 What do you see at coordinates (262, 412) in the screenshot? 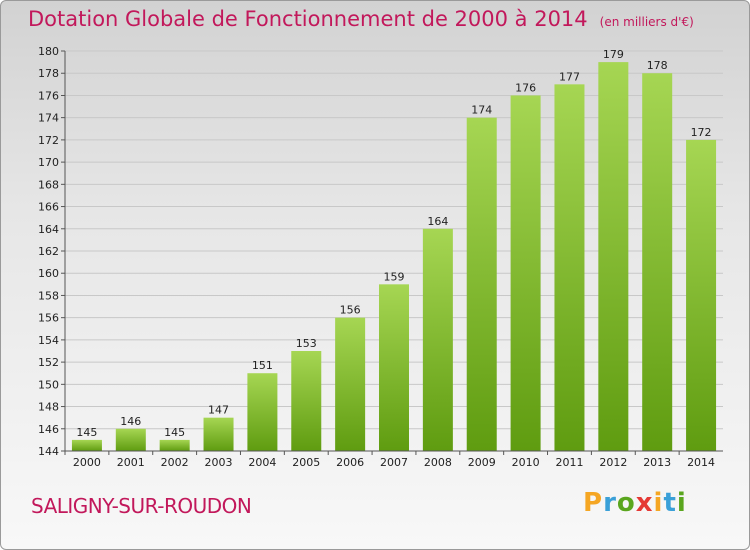
I see `bar-2004` at bounding box center [262, 412].